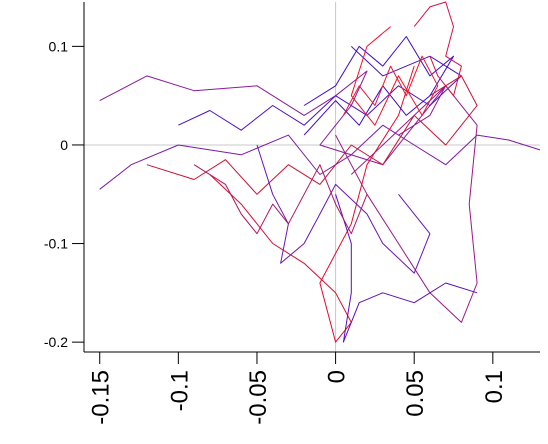 This screenshot has height=444, width=548. I want to click on x-tick-label-4: 0, so click(337, 376).